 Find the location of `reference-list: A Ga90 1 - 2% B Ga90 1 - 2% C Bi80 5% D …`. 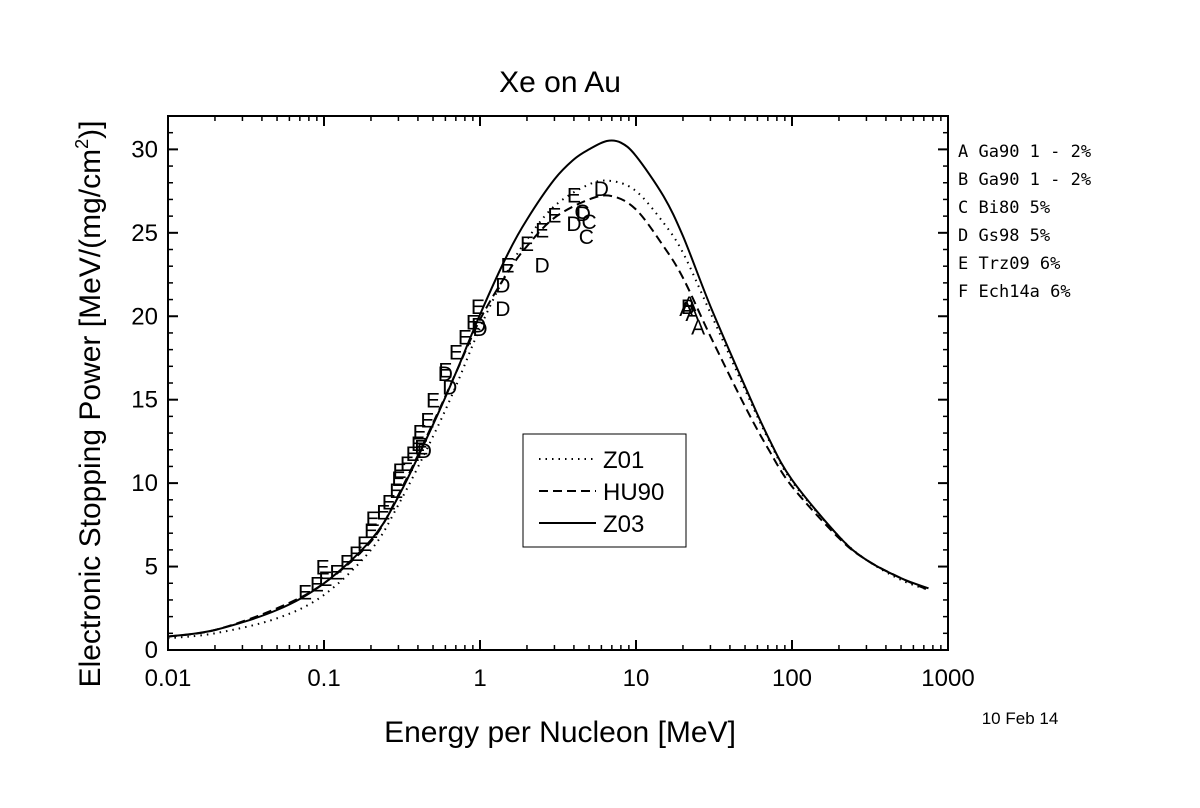

reference-list: A Ga90 1 - 2% B Ga90 1 - 2% C Bi80 5% D … is located at coordinates (1024, 222).